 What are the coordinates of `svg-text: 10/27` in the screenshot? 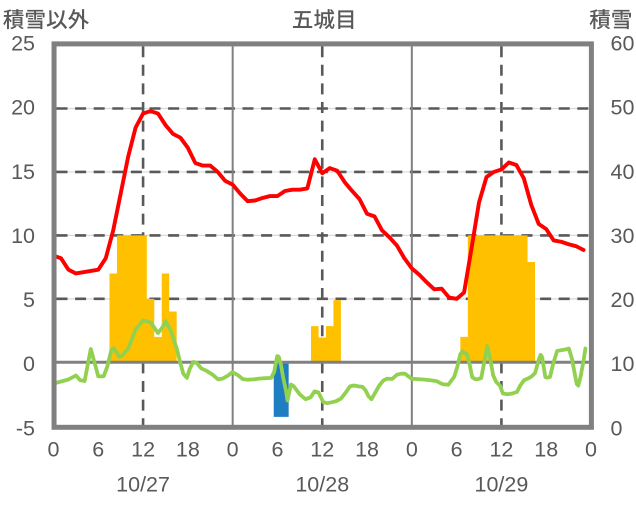 It's located at (143, 484).